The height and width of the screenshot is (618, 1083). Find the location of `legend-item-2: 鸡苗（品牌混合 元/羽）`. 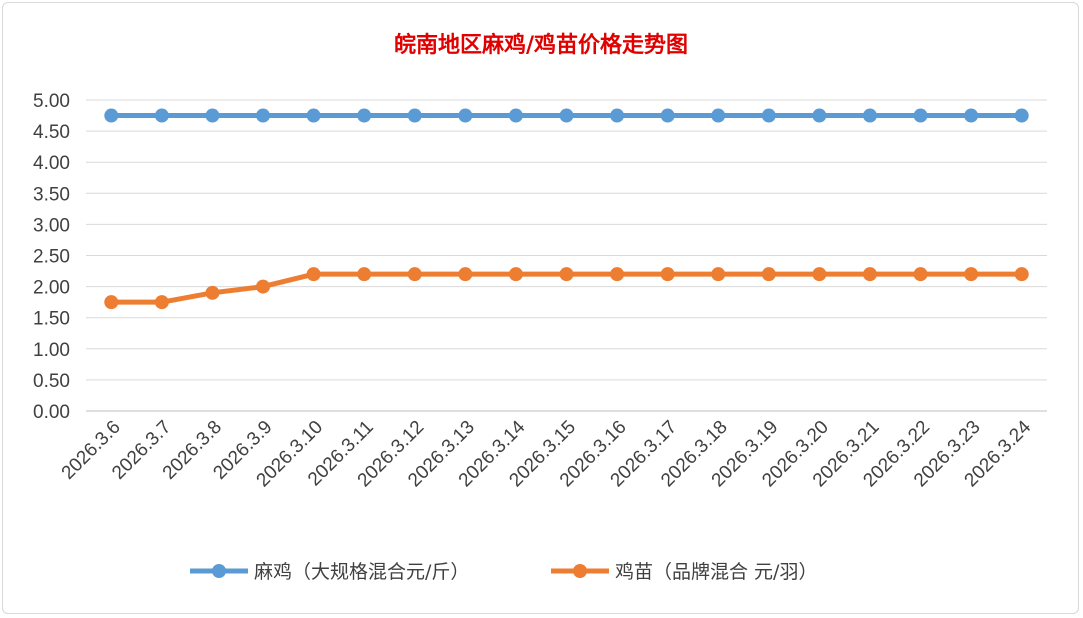

legend-item-2: 鸡苗（品牌混合 元/羽） is located at coordinates (684, 572).